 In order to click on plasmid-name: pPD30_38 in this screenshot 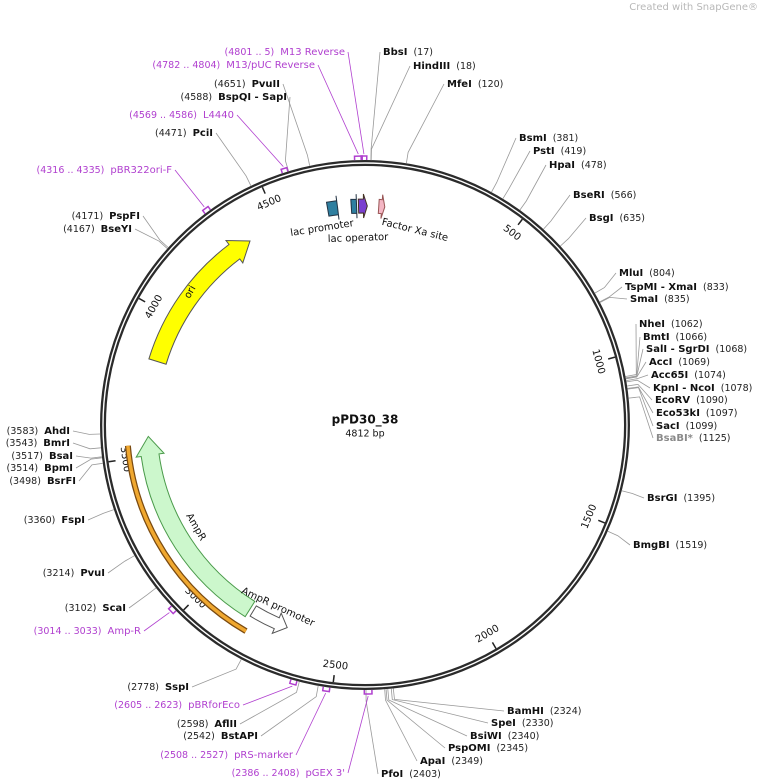, I will do `click(365, 420)`.